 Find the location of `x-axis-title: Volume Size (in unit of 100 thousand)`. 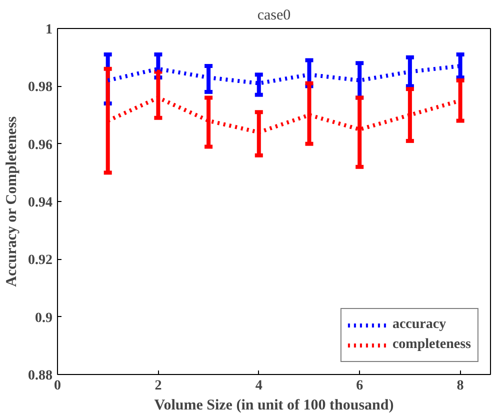

x-axis-title: Volume Size (in unit of 100 thousand) is located at coordinates (274, 406).